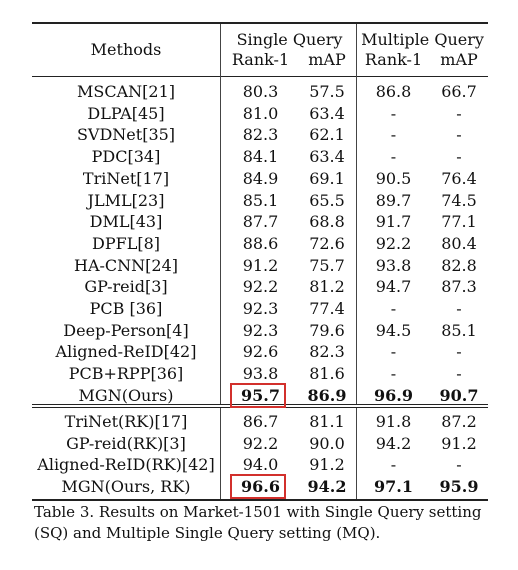  What do you see at coordinates (126, 352) in the screenshot?
I see `method-cell: Aligned-ReID[42]` at bounding box center [126, 352].